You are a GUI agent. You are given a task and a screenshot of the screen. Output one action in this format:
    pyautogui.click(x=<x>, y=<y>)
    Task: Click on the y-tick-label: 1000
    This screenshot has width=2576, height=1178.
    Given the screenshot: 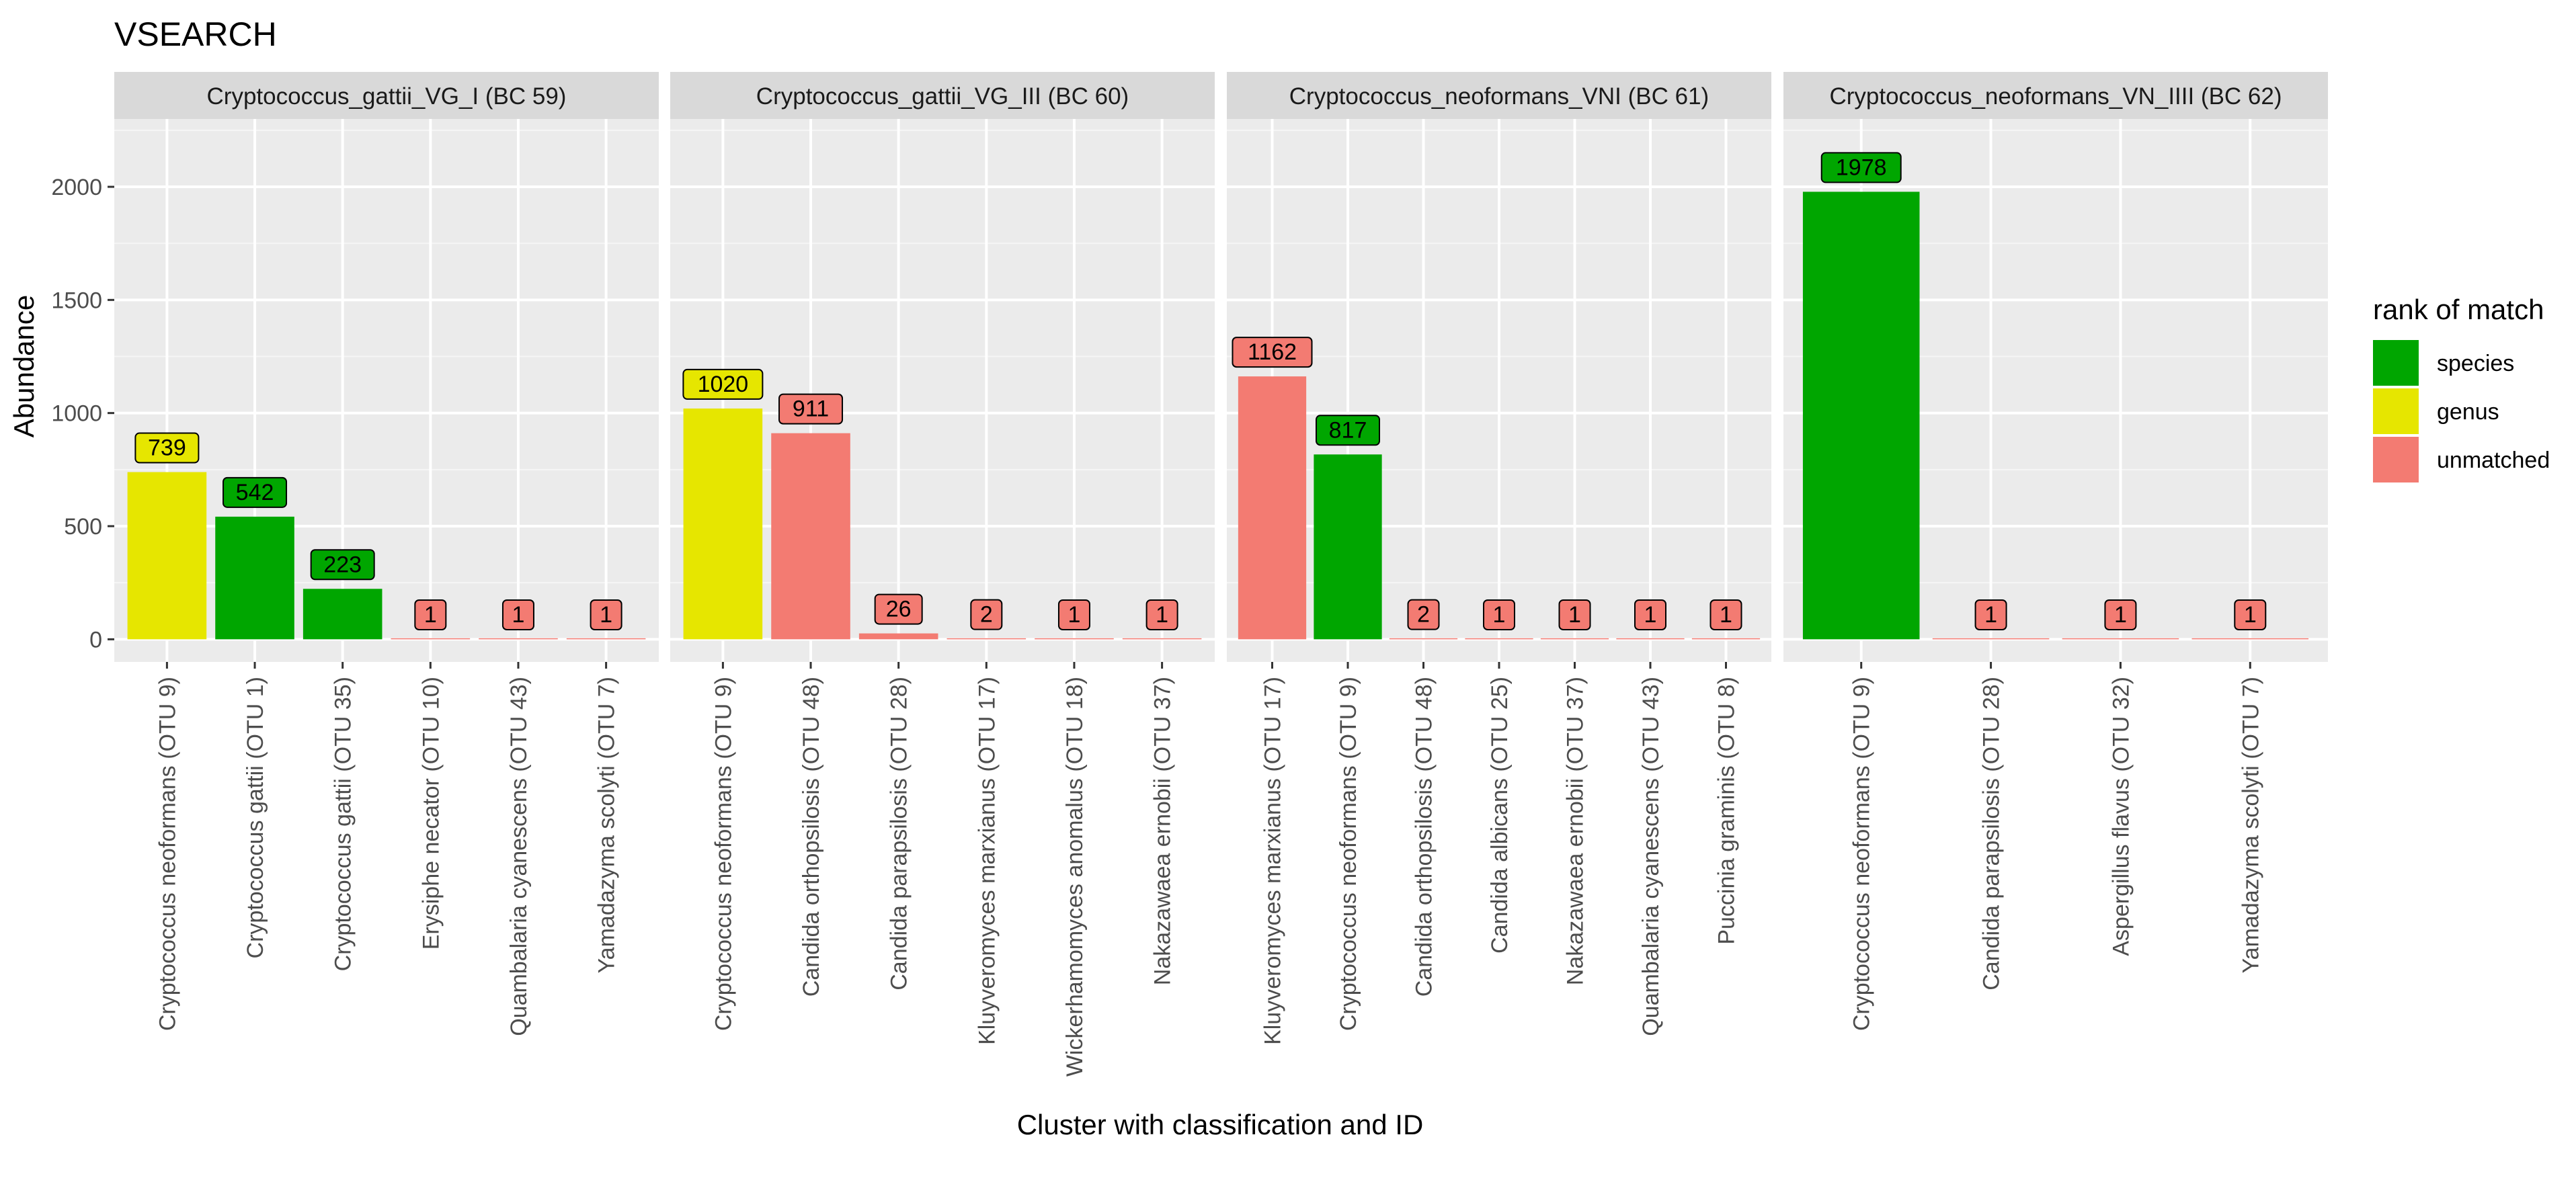 What is the action you would take?
    pyautogui.click(x=76, y=414)
    